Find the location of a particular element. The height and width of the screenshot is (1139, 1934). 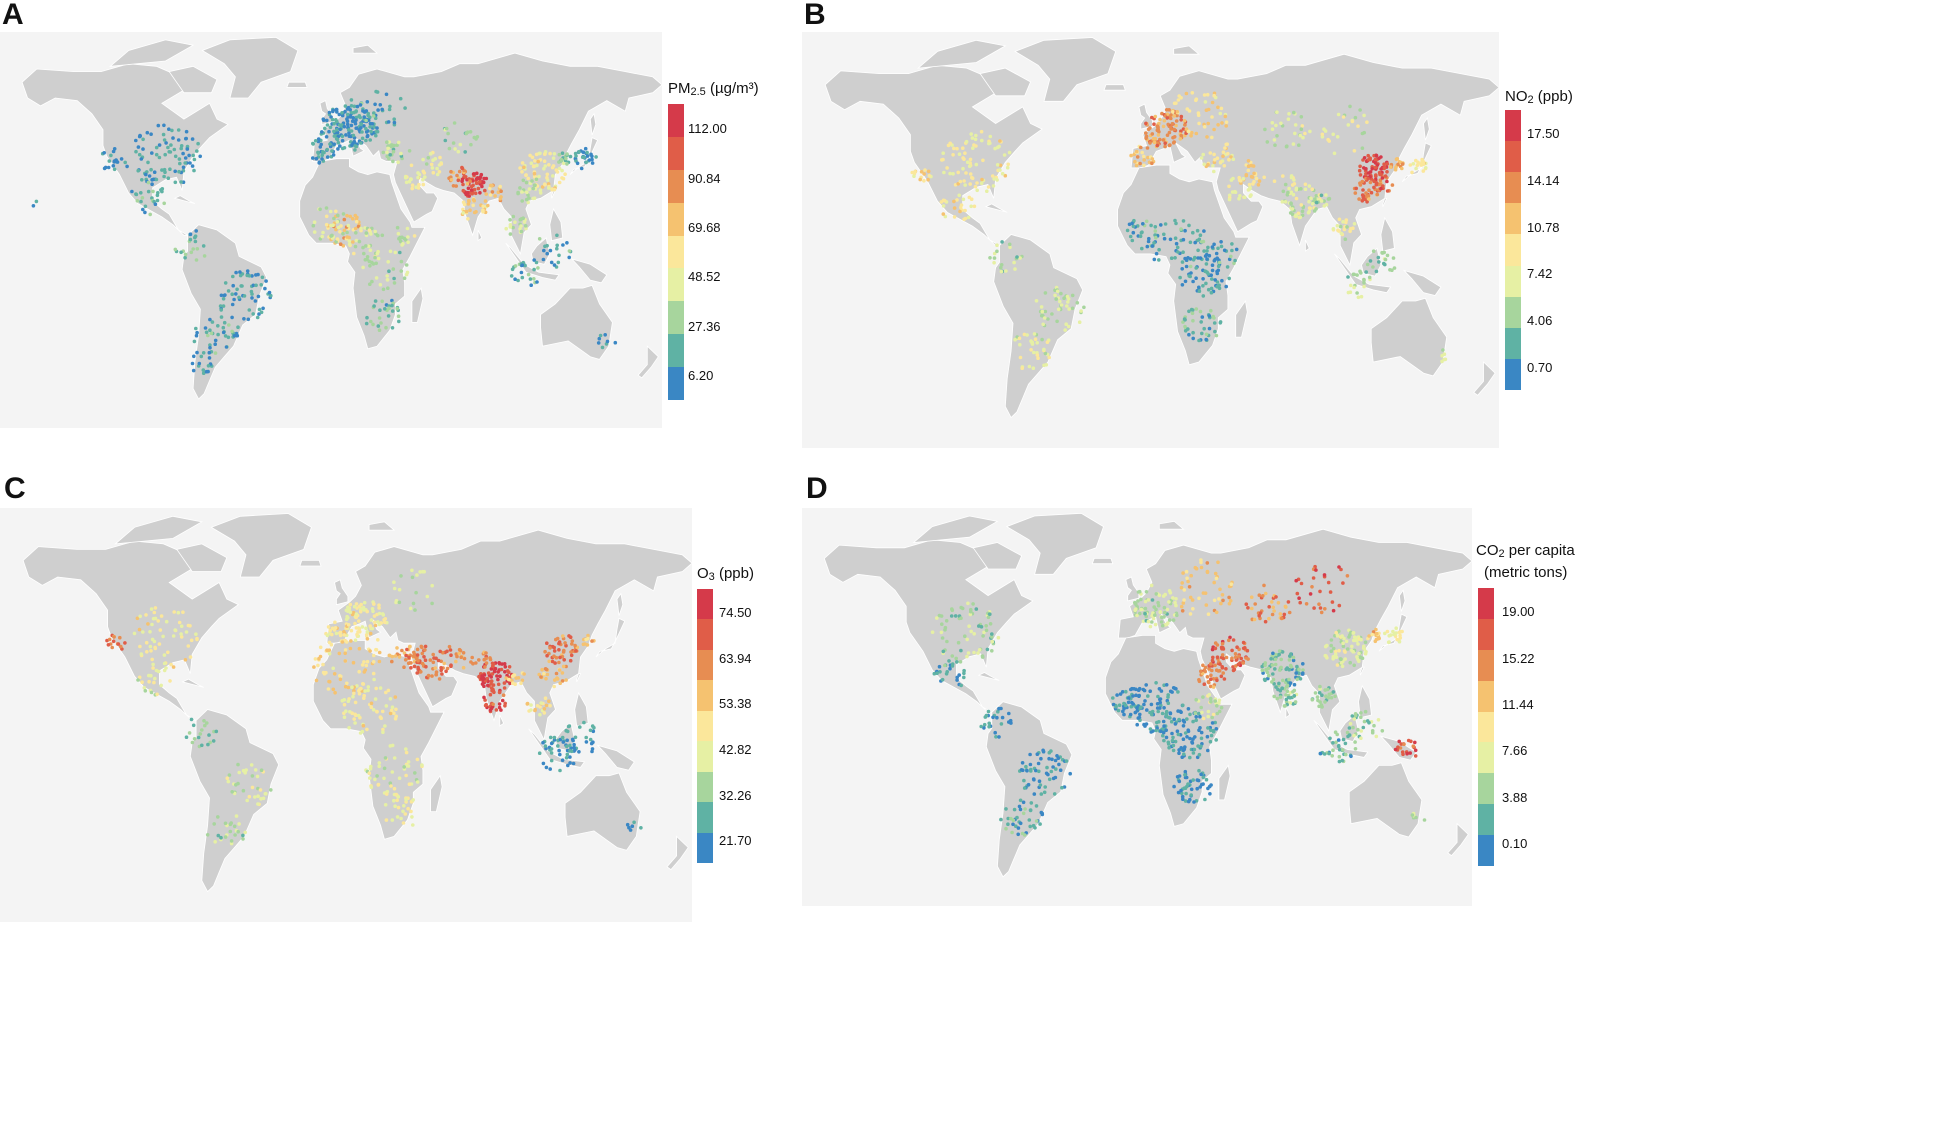

landmass-iceland is located at coordinates (310, 563).